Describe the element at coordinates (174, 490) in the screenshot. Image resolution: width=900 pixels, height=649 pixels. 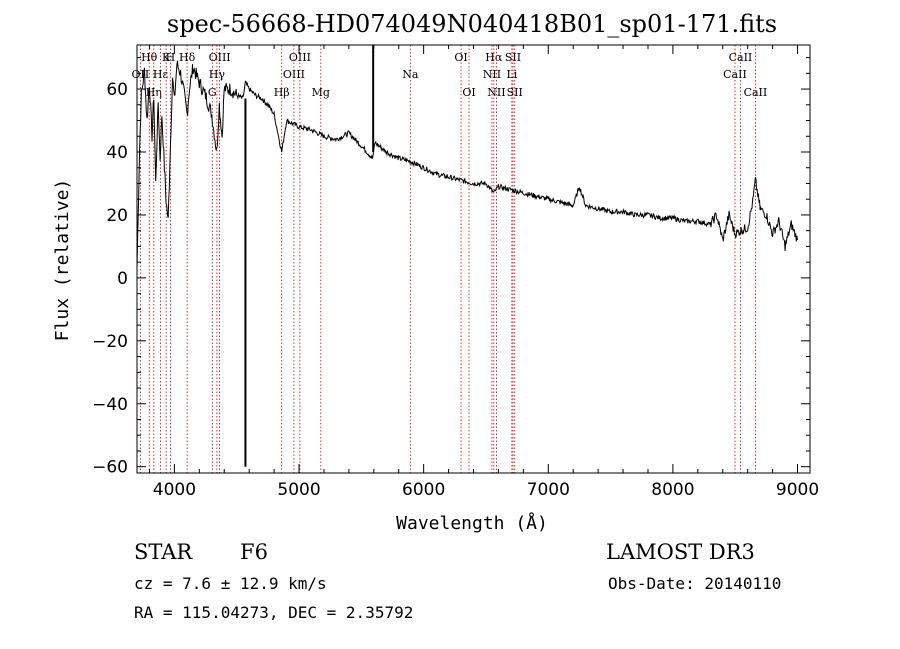
I see `x-tick-label: 4000` at that location.